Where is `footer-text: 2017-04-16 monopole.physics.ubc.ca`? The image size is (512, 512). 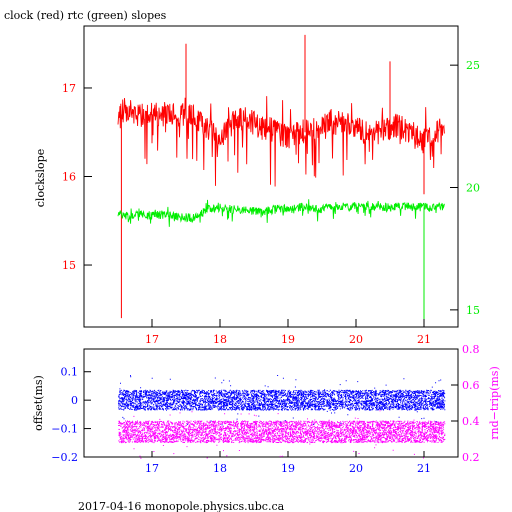
footer-text: 2017-04-16 monopole.physics.ubc.ca is located at coordinates (181, 506).